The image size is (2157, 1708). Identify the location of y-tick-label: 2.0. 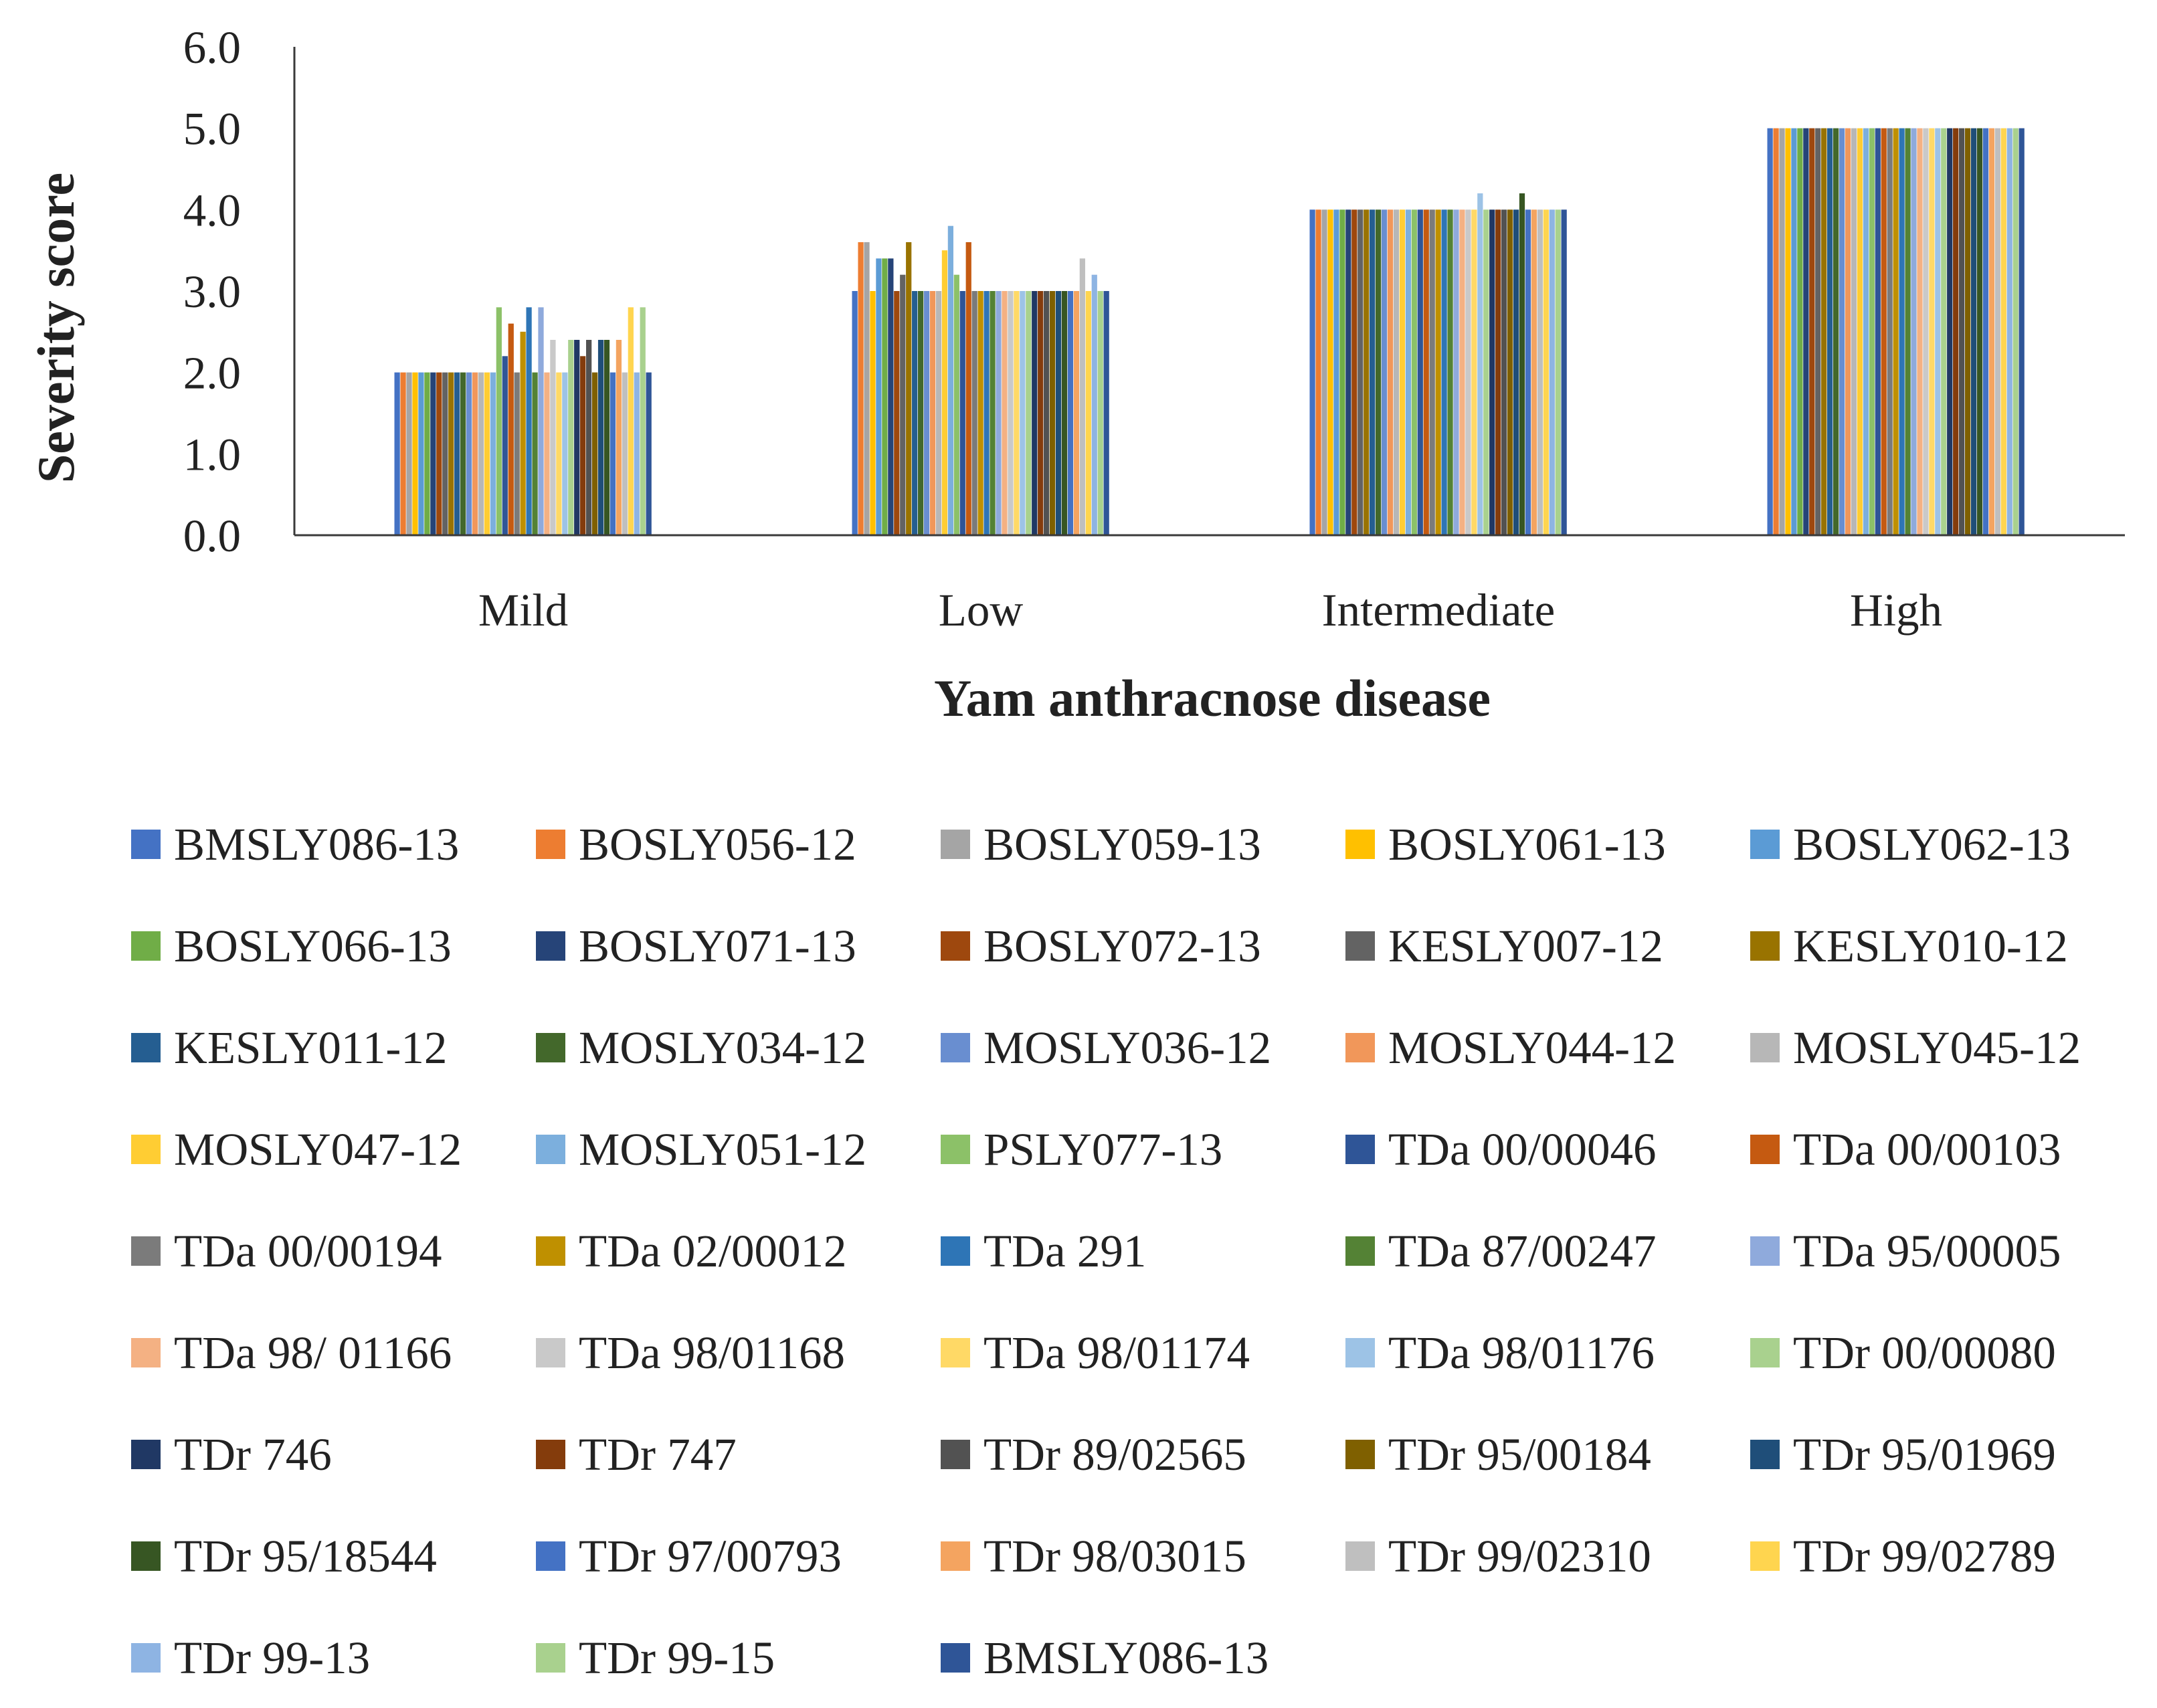
(212, 373).